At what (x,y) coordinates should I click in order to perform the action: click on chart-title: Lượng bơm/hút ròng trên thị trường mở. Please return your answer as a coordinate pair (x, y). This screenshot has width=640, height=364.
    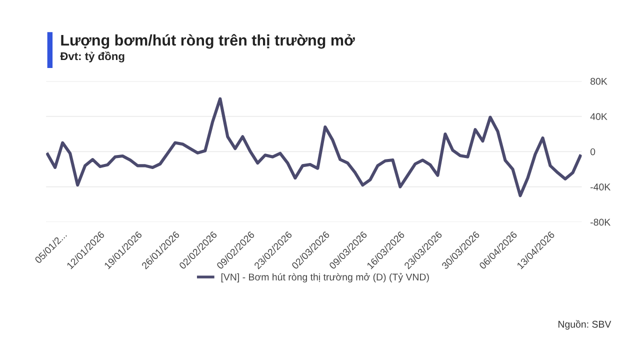
    Looking at the image, I should click on (208, 41).